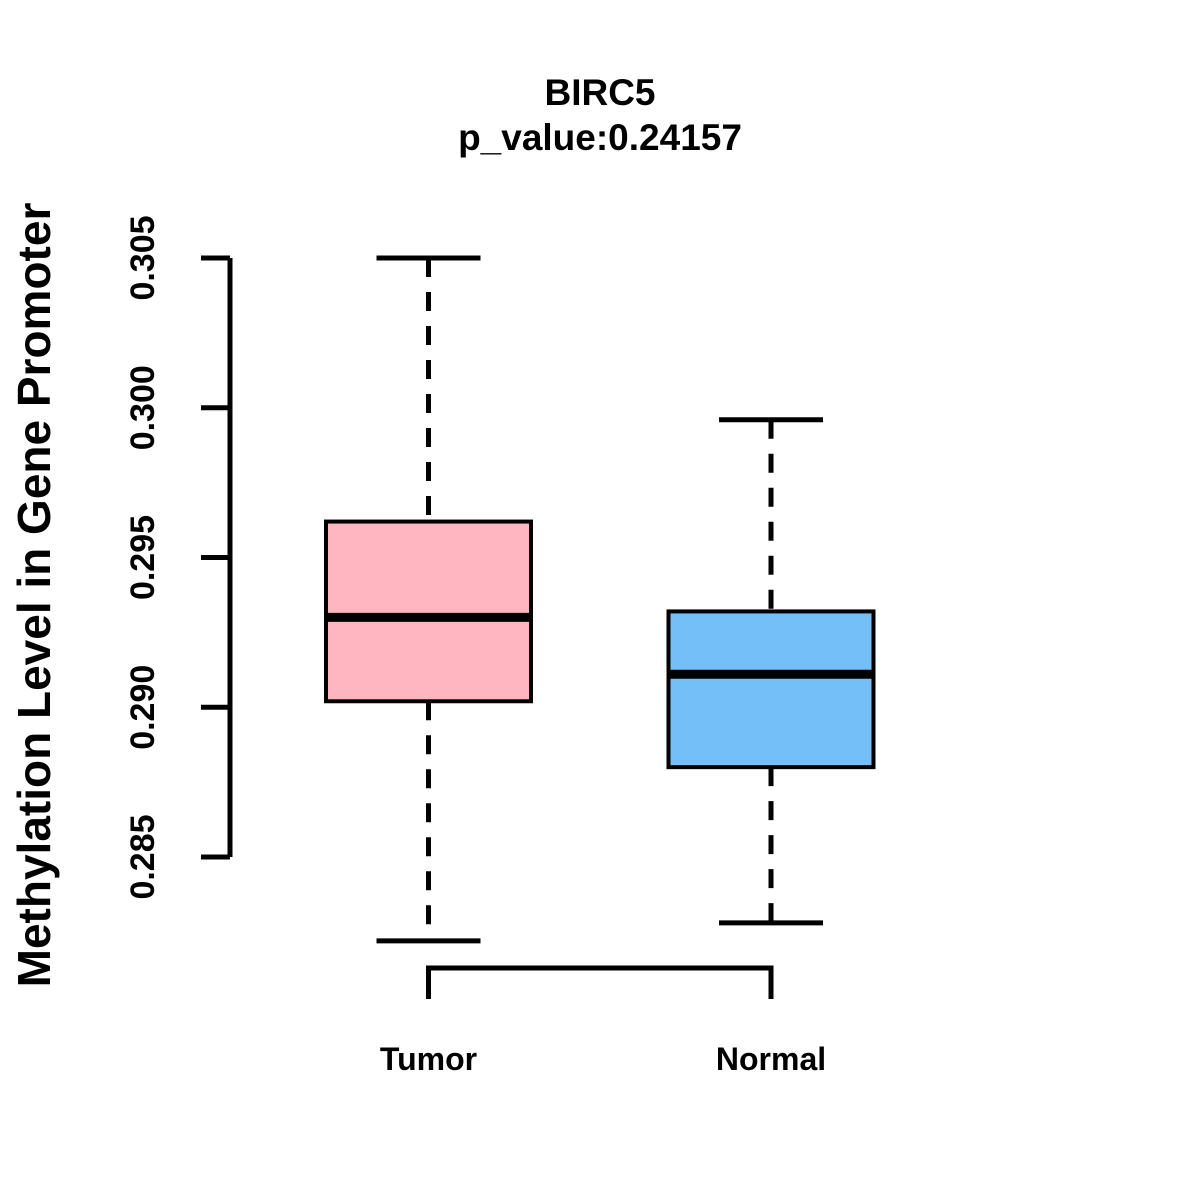 The width and height of the screenshot is (1200, 1200). I want to click on y-axis-tick-label: 0.295, so click(143, 557).